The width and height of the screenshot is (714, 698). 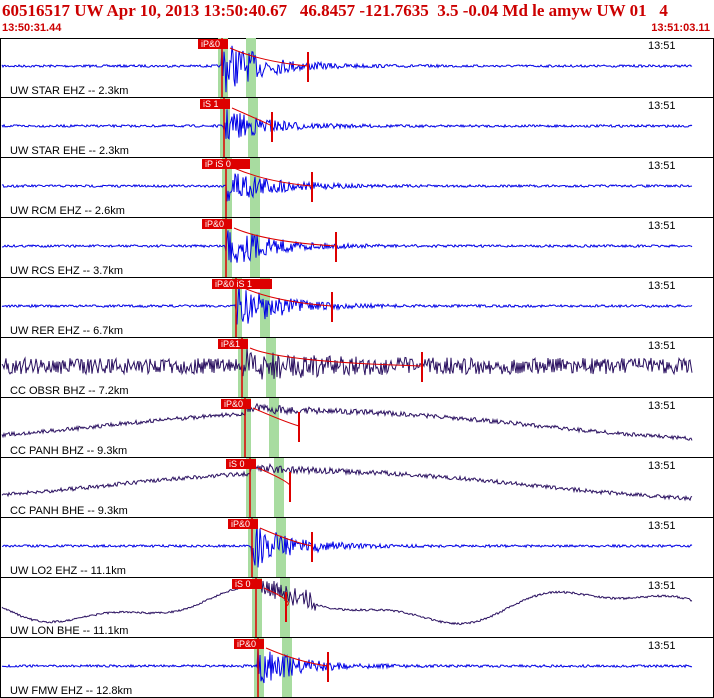 I want to click on pick-label: iP&1, so click(x=230, y=344).